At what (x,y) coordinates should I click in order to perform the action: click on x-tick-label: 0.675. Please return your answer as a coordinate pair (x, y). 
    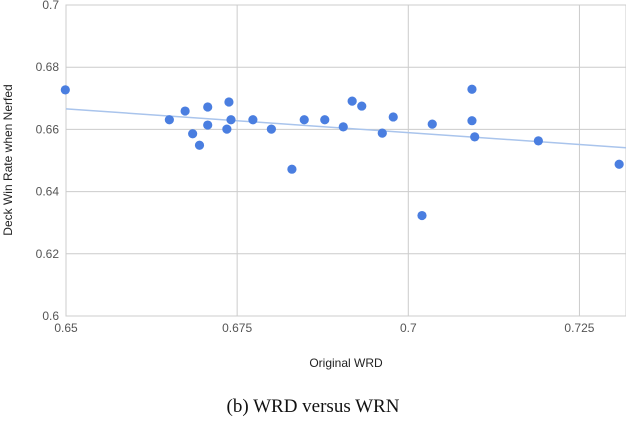
    Looking at the image, I should click on (237, 328).